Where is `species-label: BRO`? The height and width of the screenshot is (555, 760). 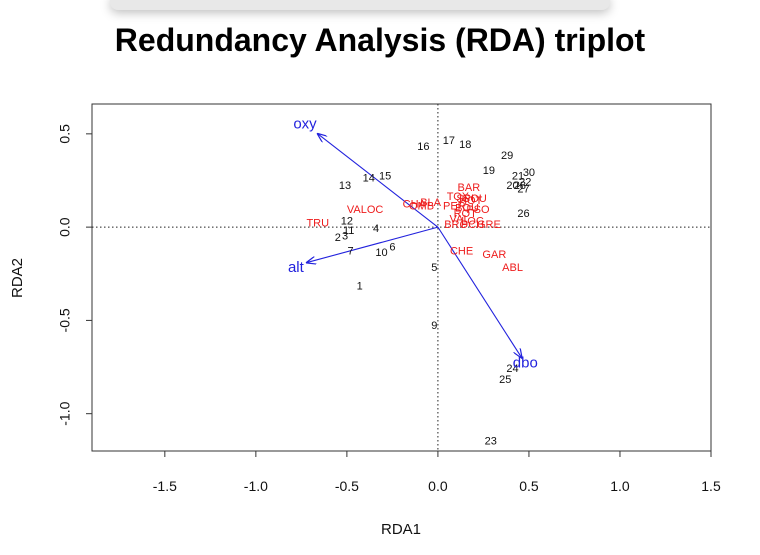
species-label: BRO is located at coordinates (456, 225).